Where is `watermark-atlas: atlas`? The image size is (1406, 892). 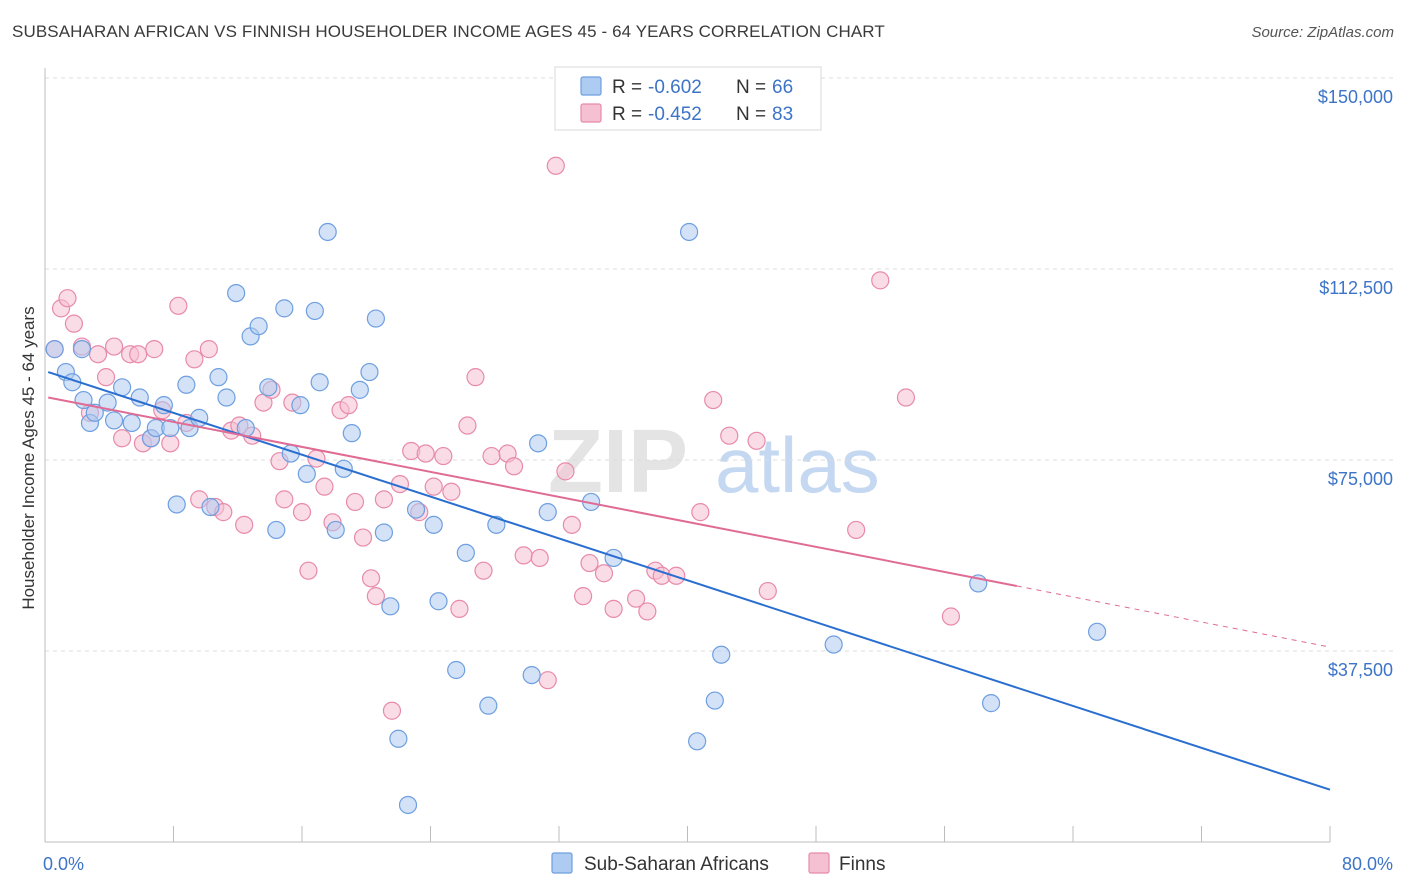 watermark-atlas: atlas is located at coordinates (797, 465).